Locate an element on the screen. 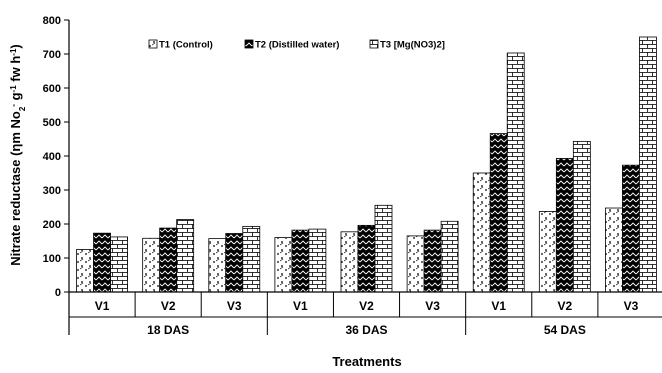  legend-swatch-t1 is located at coordinates (153, 44).